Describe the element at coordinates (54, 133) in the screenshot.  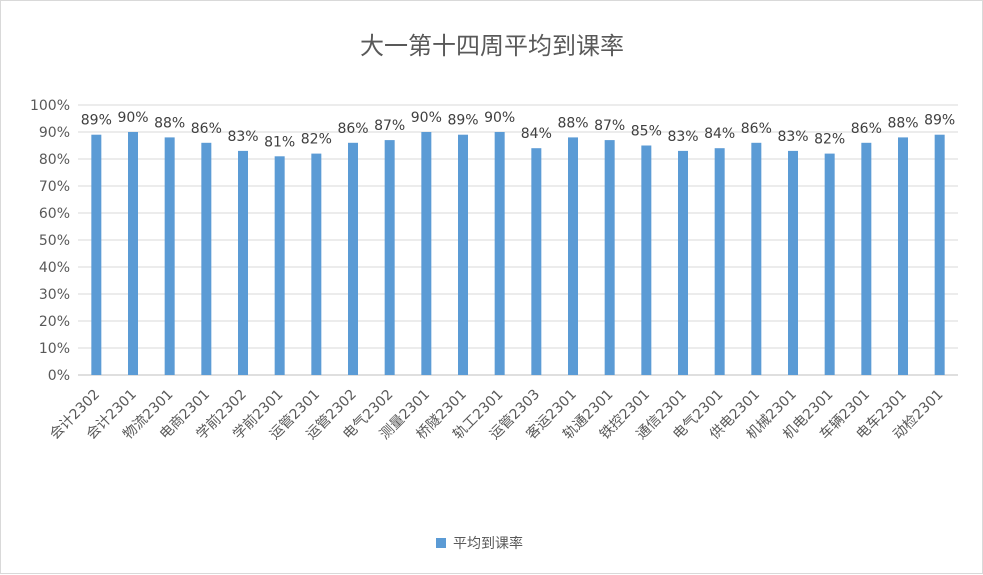
I see `y-tick-label: 90%` at that location.